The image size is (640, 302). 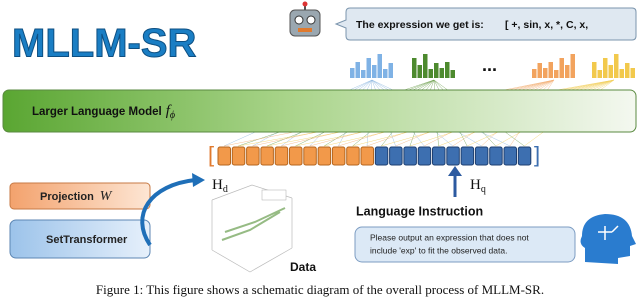 What do you see at coordinates (608, 239) in the screenshot?
I see `head-icon` at bounding box center [608, 239].